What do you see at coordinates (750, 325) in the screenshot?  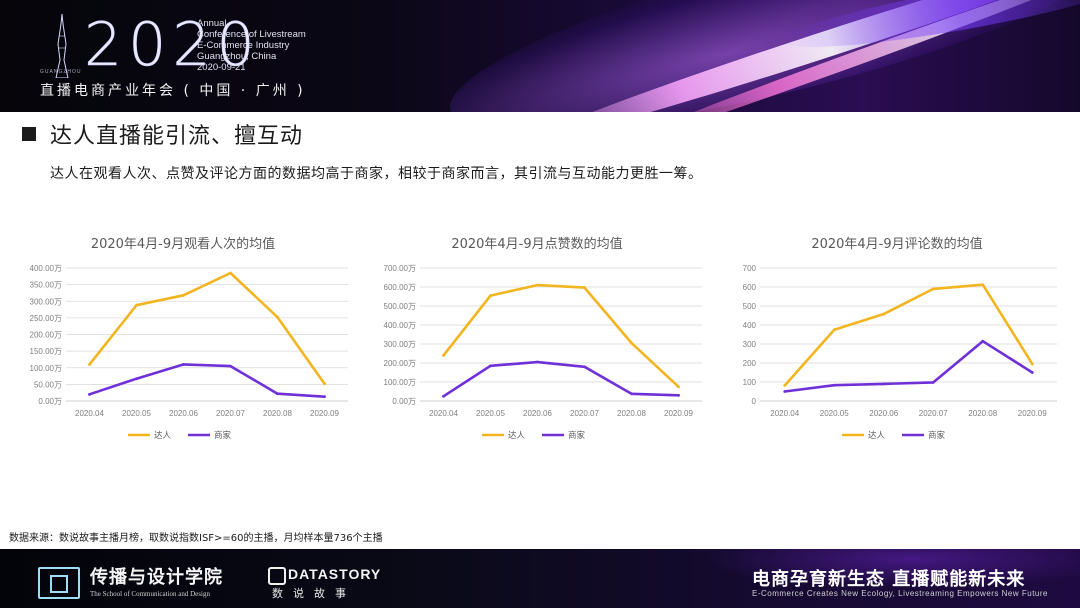 I see `y-tick-label: 400` at bounding box center [750, 325].